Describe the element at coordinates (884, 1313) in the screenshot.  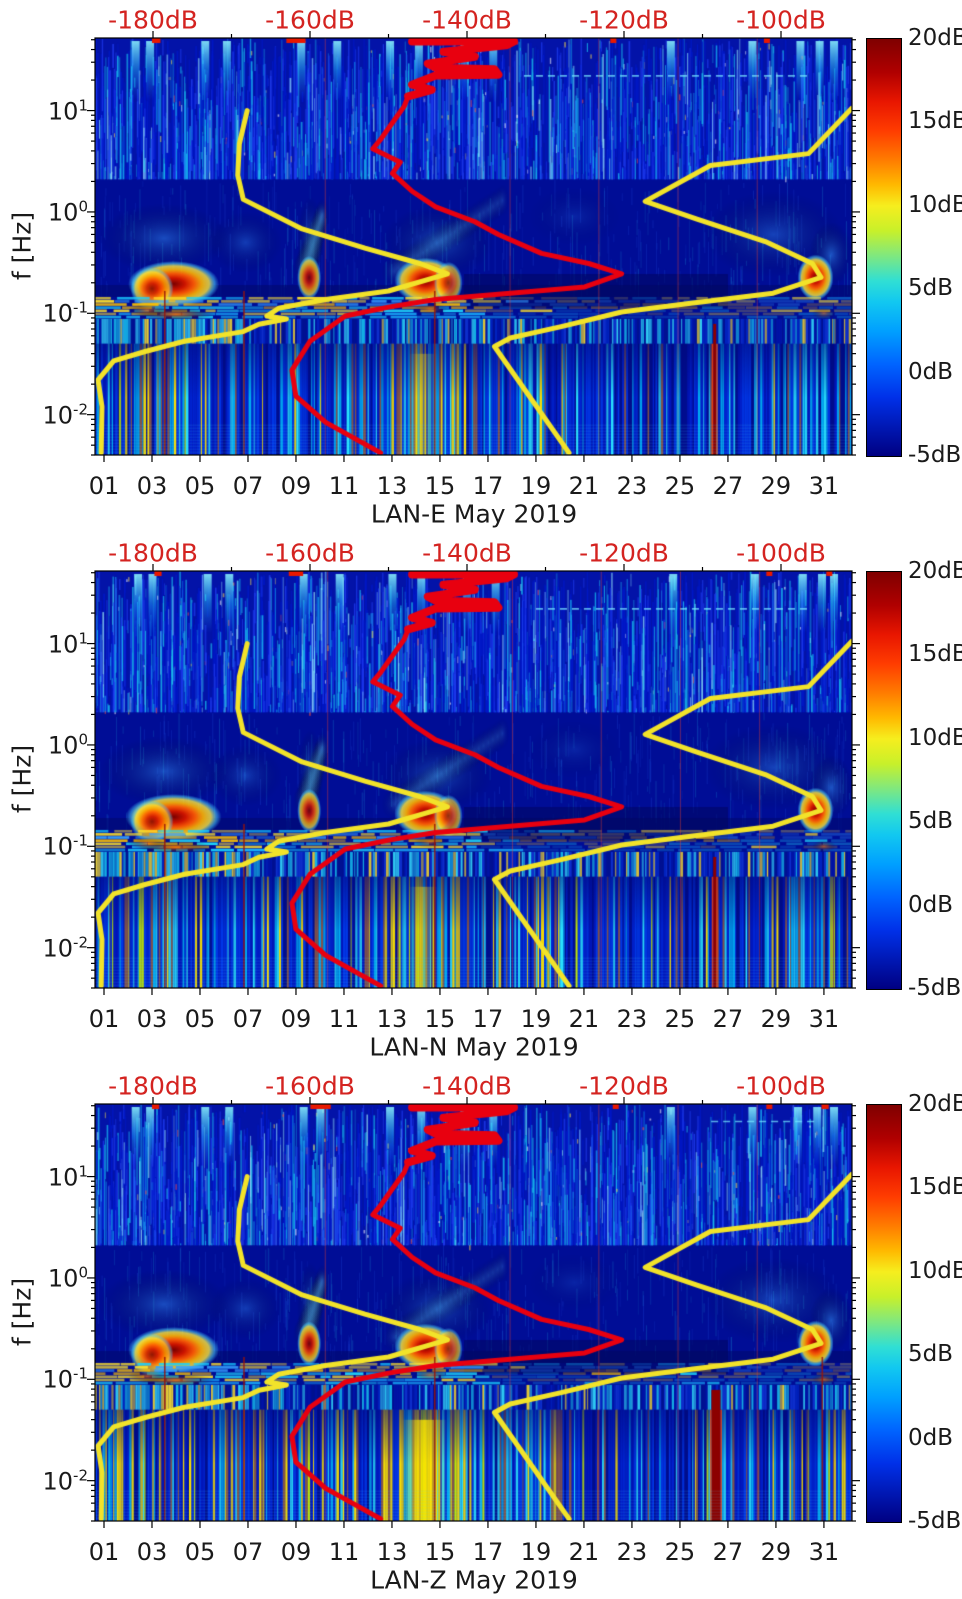
I see `colorbar-lan-z` at that location.